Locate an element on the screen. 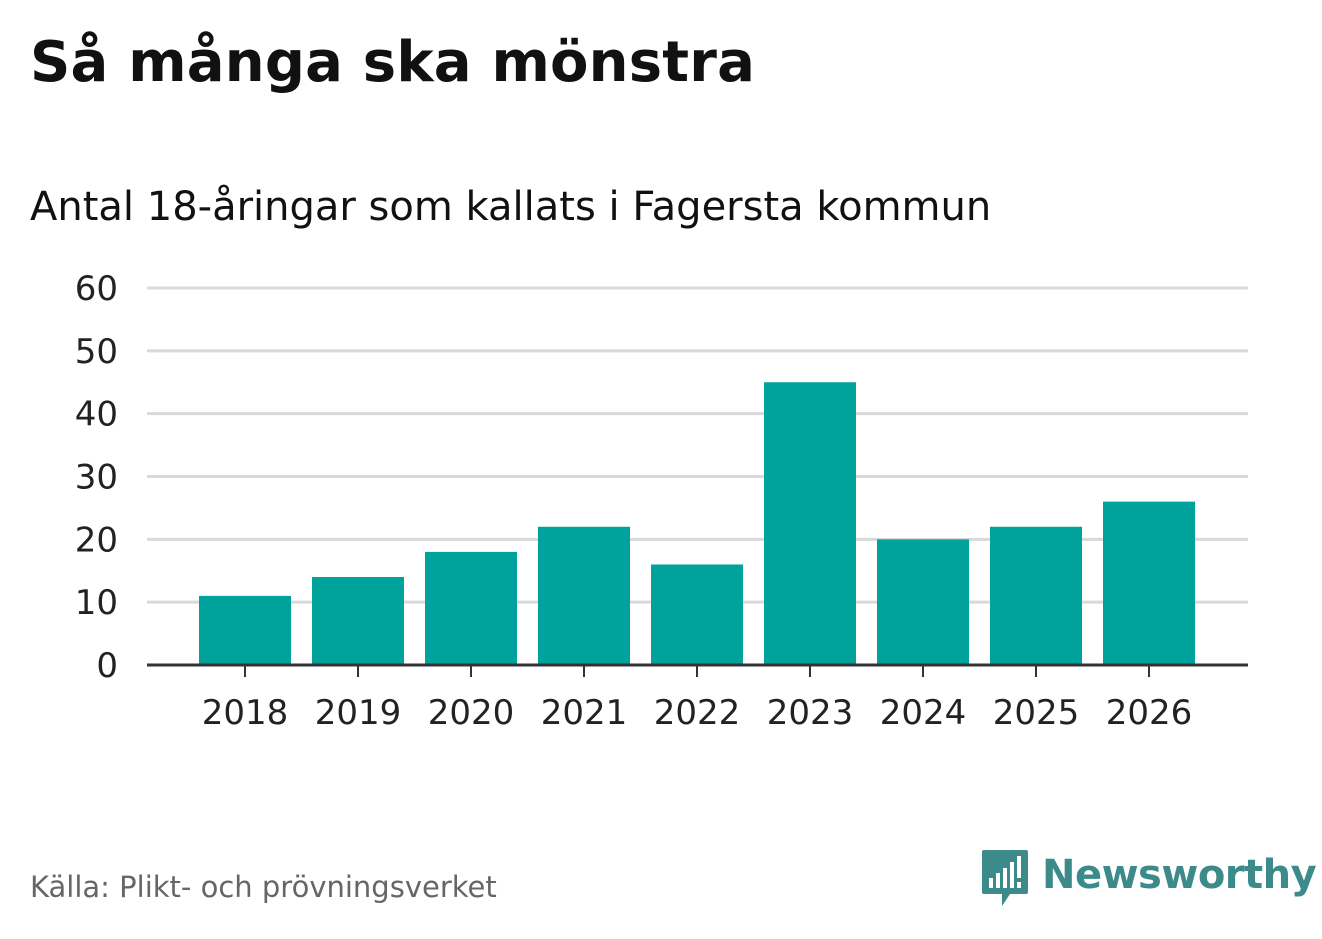 The height and width of the screenshot is (939, 1322). bar-2019 is located at coordinates (358, 621).